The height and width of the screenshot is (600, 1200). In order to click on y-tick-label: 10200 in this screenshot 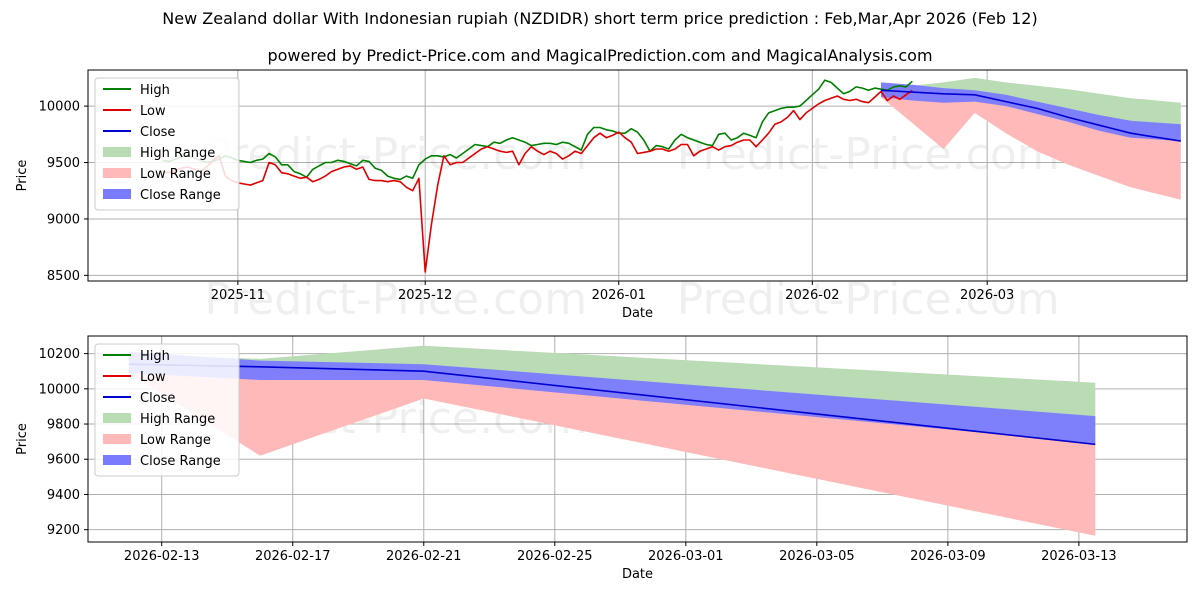, I will do `click(59, 354)`.